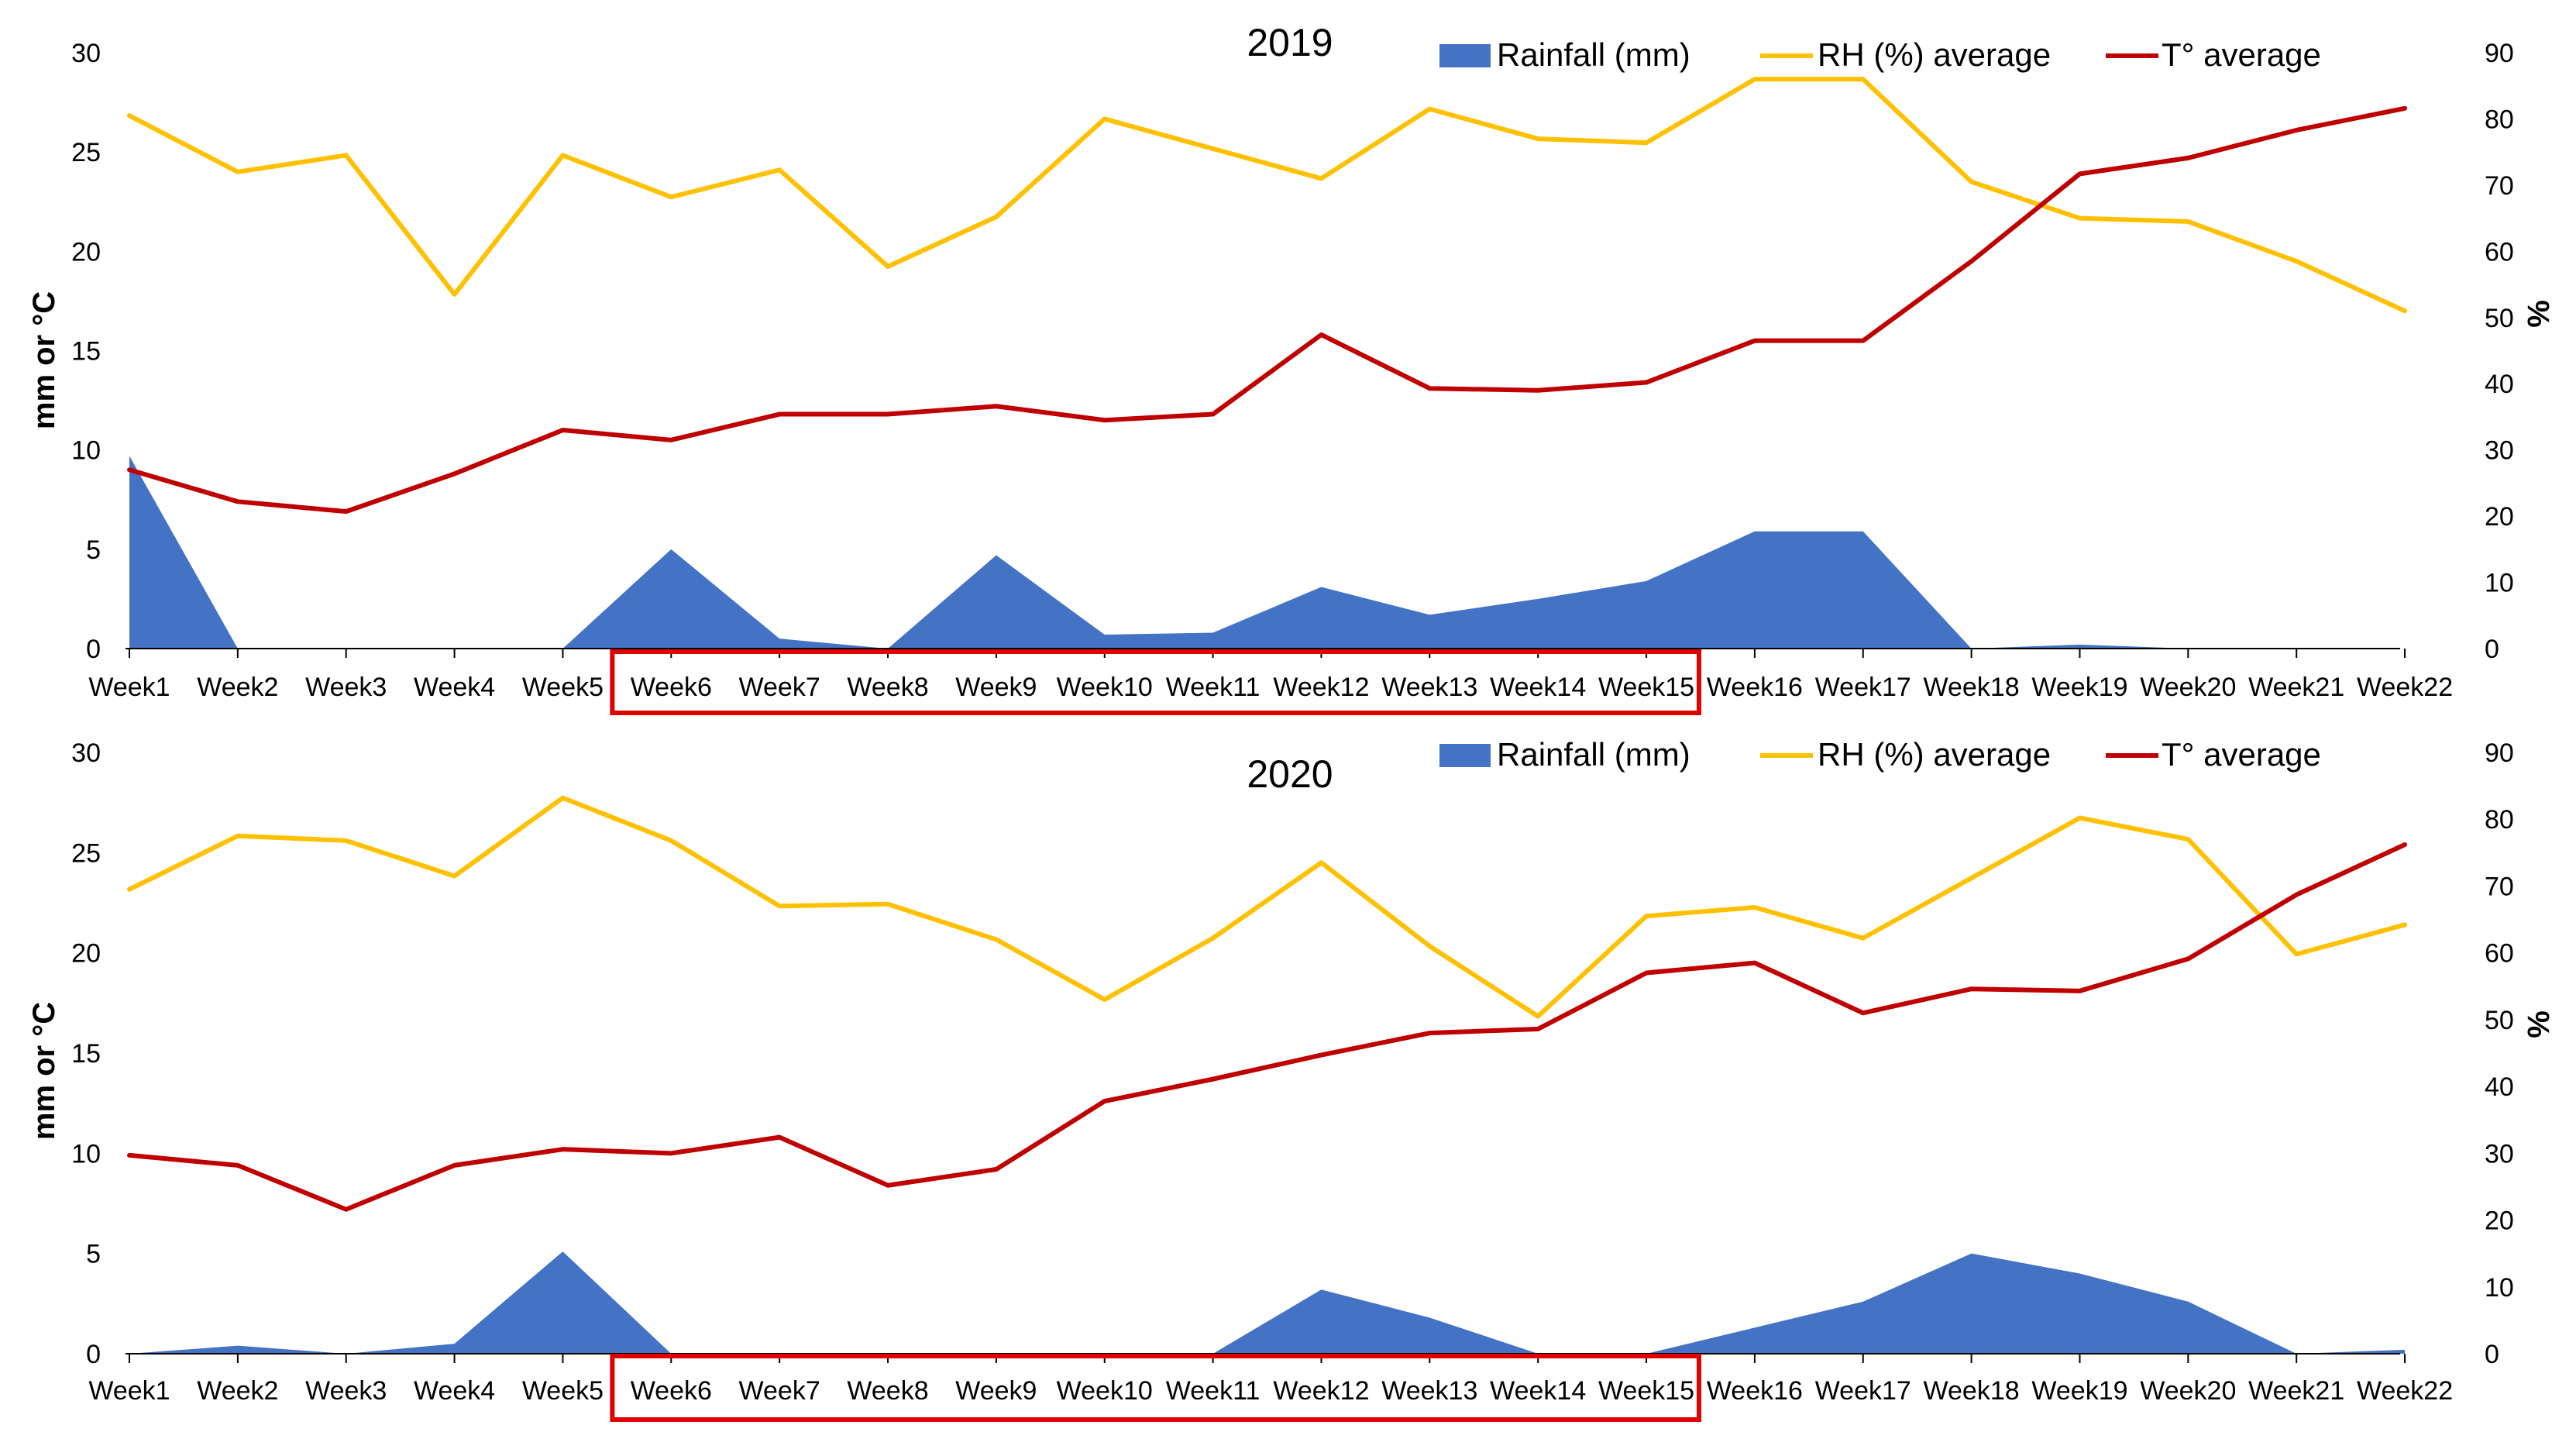 The width and height of the screenshot is (2576, 1456). Describe the element at coordinates (2499, 1288) in the screenshot. I see `y2-tick-label: 10` at that location.